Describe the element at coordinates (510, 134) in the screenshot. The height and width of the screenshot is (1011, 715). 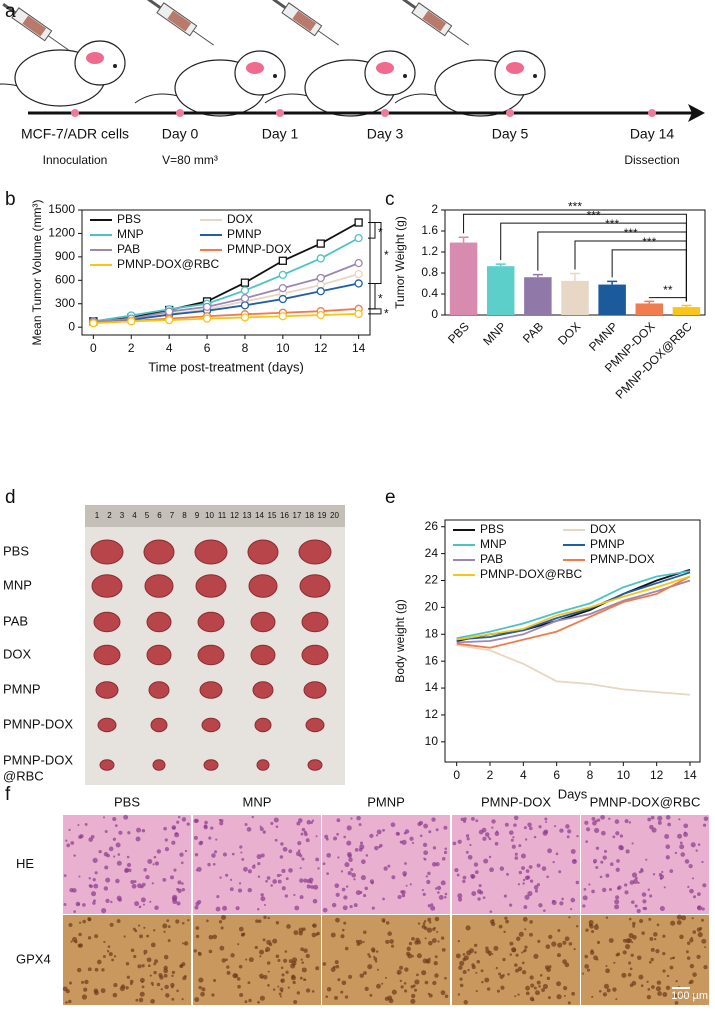
I see `timeline-label: Day 5` at that location.